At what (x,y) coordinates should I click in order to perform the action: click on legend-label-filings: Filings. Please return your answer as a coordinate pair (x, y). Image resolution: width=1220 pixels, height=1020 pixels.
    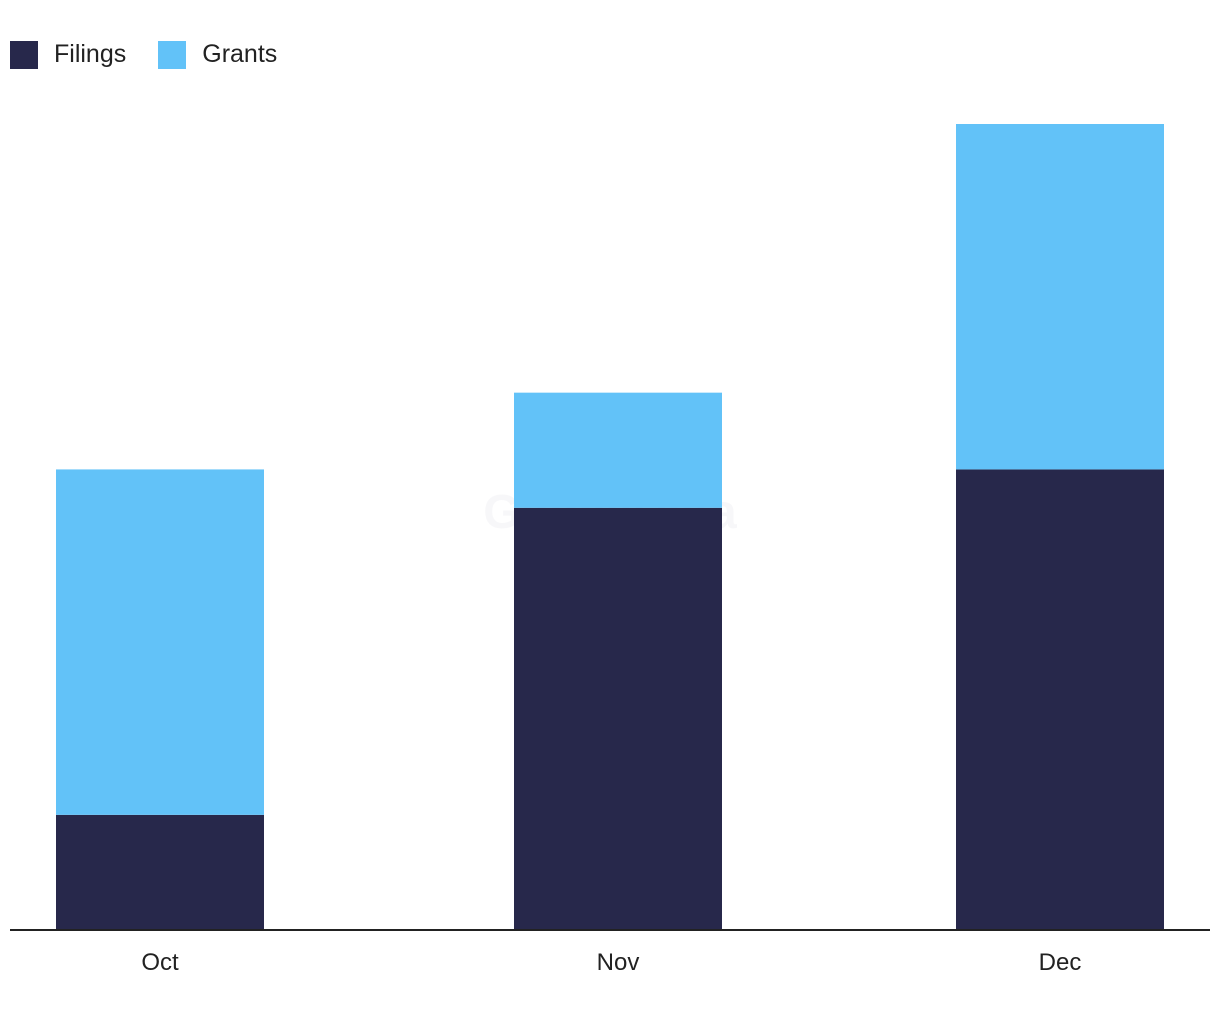
    Looking at the image, I should click on (90, 54).